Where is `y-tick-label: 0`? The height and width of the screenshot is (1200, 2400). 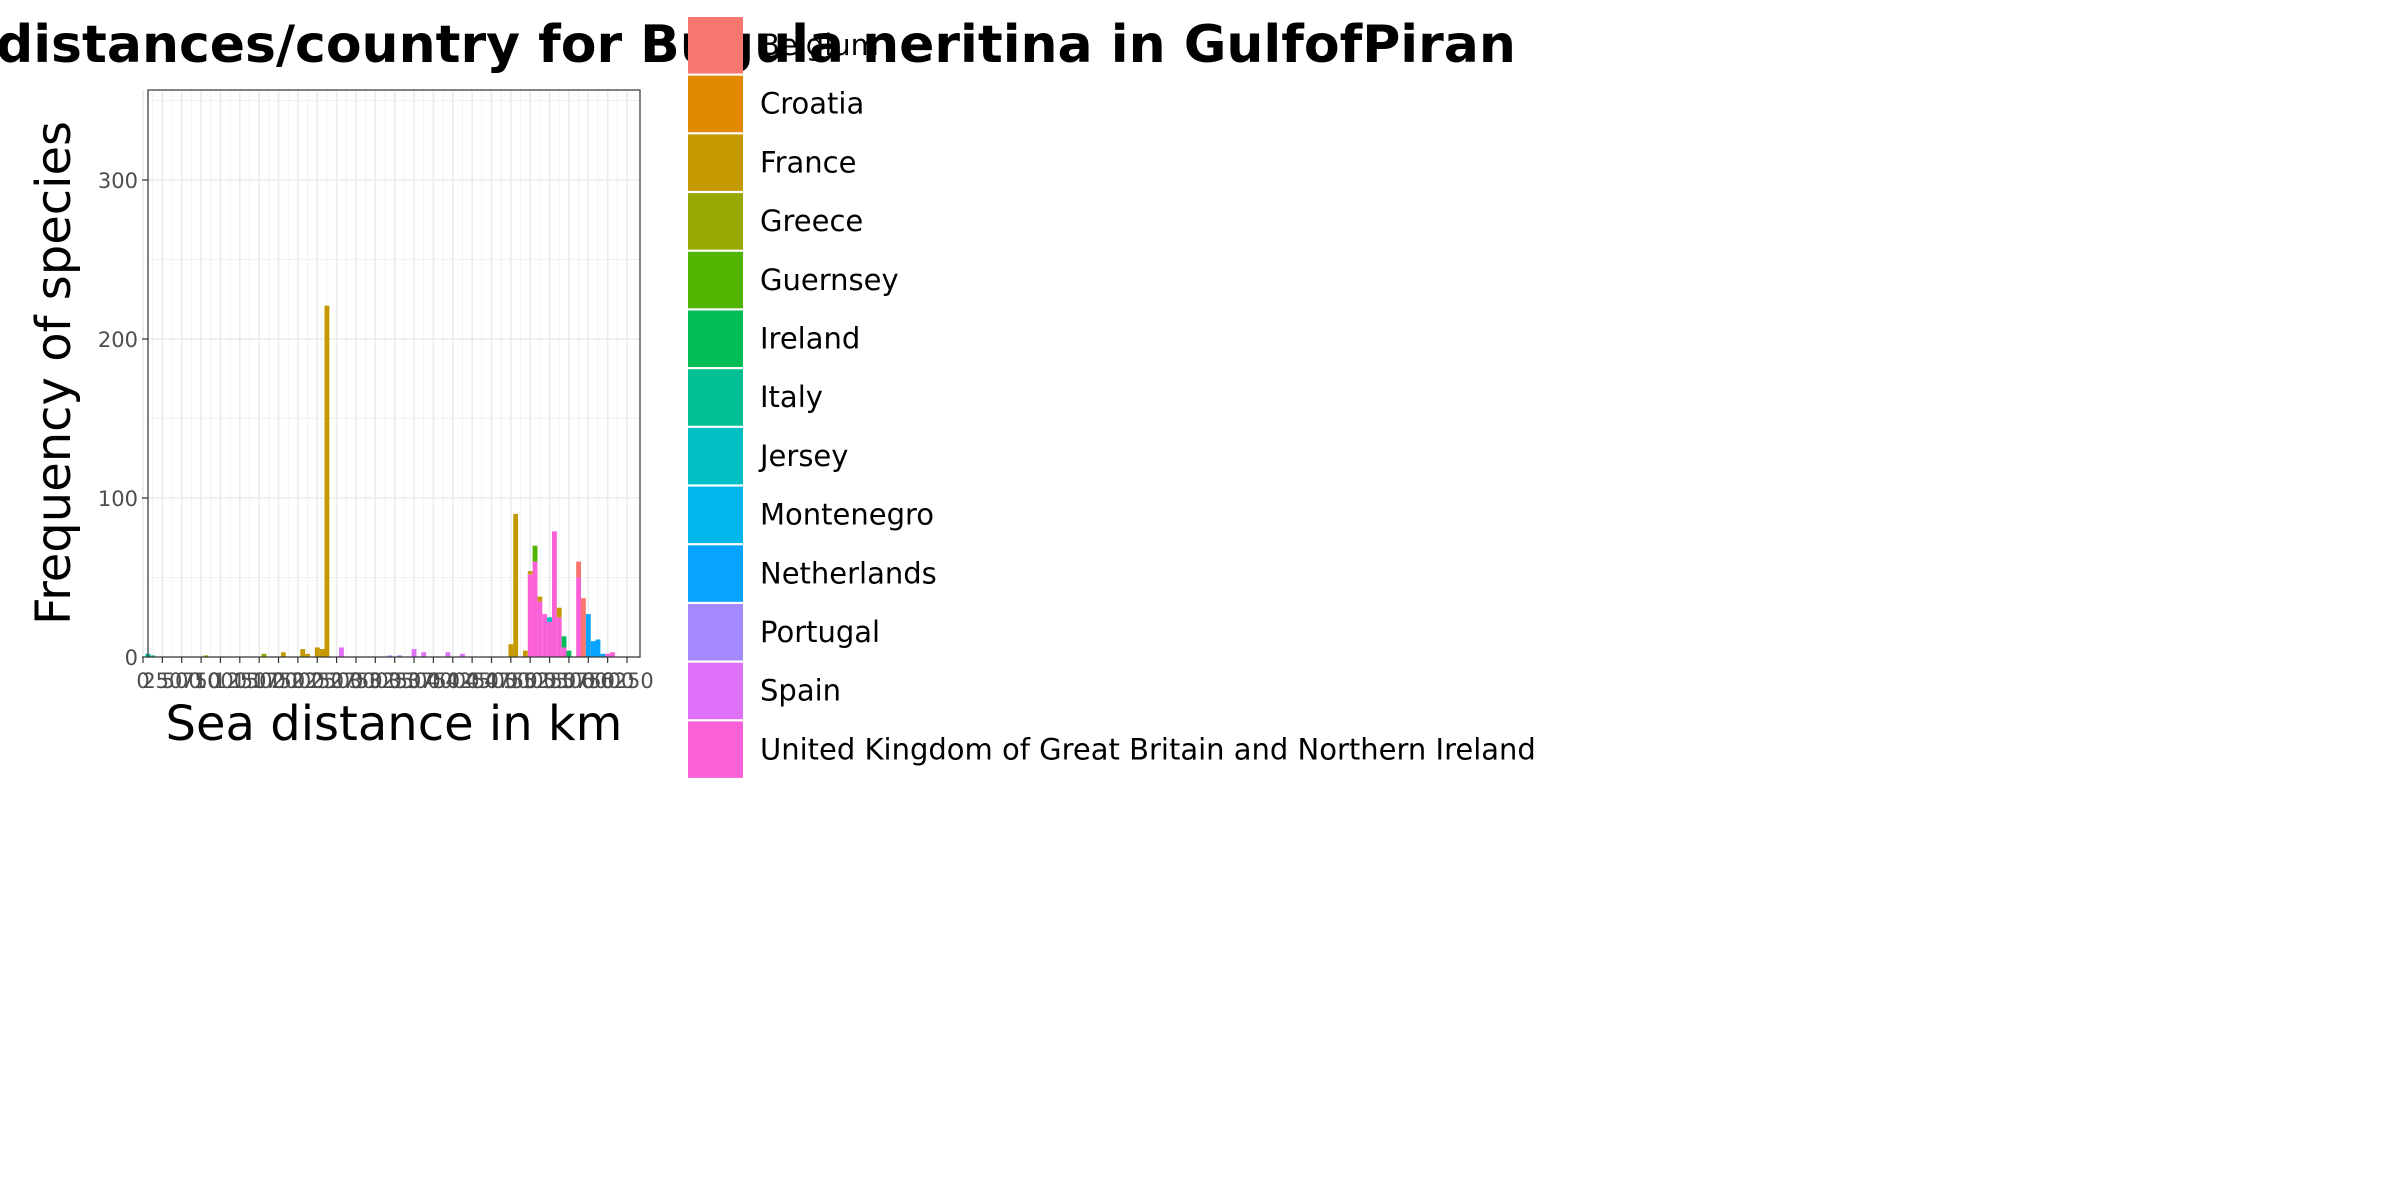 y-tick-label: 0 is located at coordinates (131, 658).